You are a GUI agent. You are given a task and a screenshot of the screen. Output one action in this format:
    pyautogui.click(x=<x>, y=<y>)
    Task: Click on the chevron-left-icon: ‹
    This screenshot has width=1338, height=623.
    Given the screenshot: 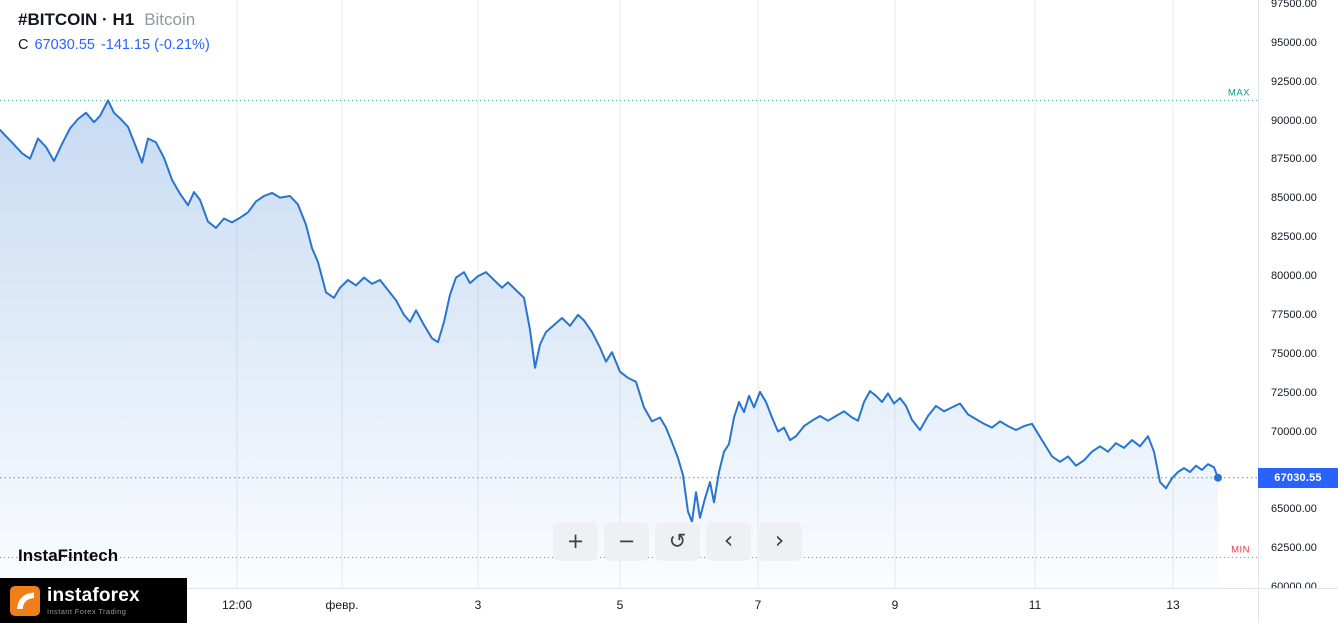 What is the action you would take?
    pyautogui.click(x=728, y=540)
    